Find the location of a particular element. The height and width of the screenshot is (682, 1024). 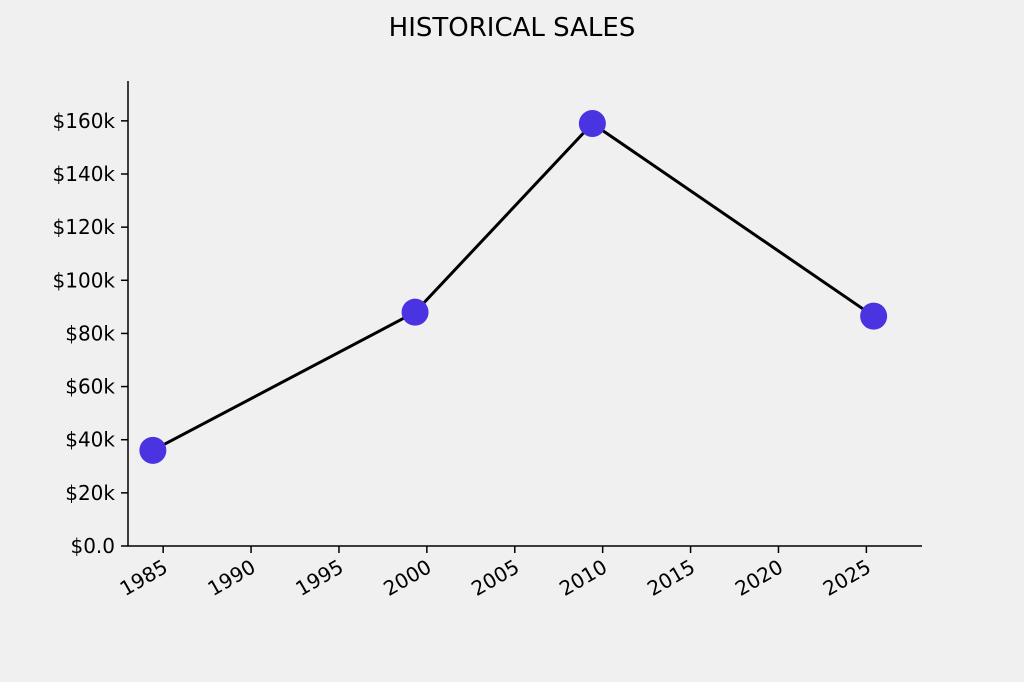

y-tick-label: $120k is located at coordinates (84, 227).